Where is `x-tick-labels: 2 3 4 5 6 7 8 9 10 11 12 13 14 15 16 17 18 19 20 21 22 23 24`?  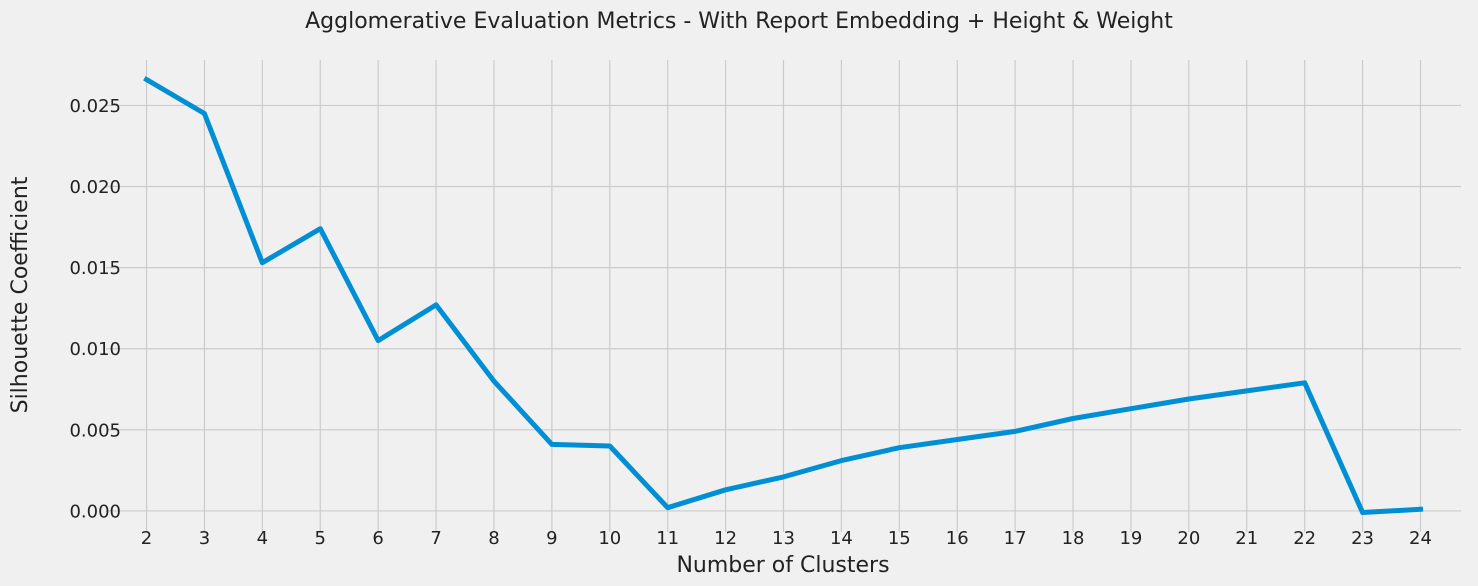 x-tick-labels: 2 3 4 5 6 7 8 9 10 11 12 13 14 15 16 17 18 19 20 21 22 23 24 is located at coordinates (786, 538).